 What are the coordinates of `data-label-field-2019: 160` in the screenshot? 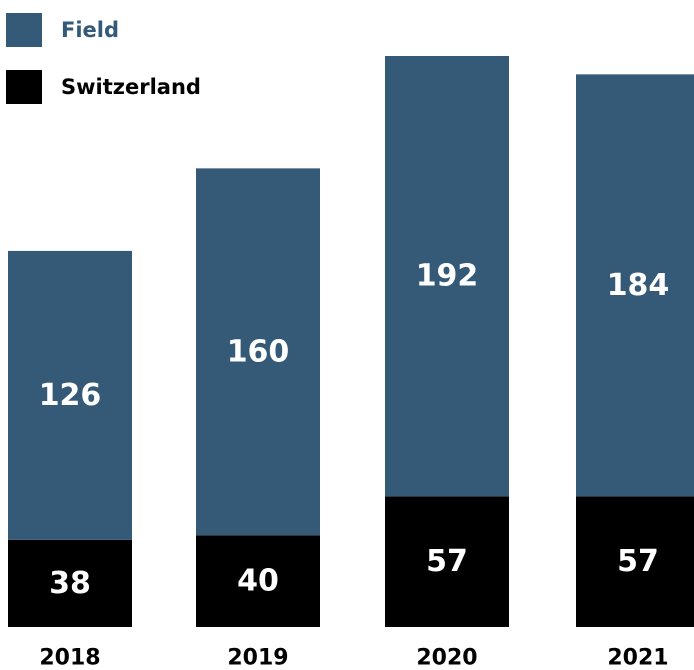 It's located at (258, 351).